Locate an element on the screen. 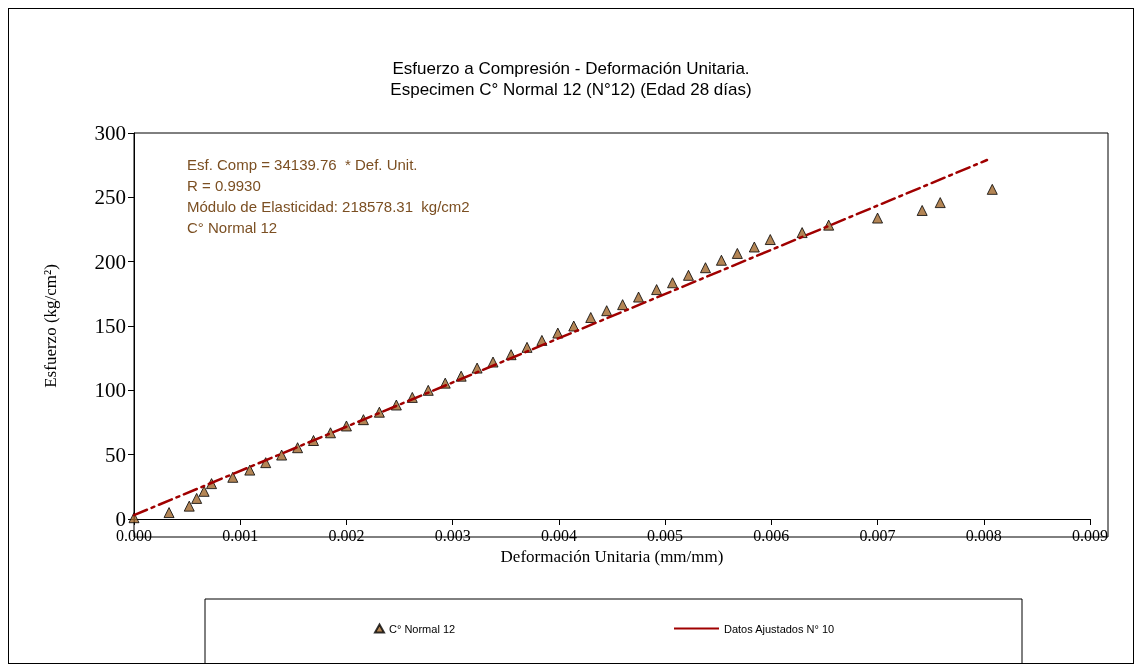 This screenshot has height=672, width=1142. x-tick-label: 0.008 is located at coordinates (983, 535).